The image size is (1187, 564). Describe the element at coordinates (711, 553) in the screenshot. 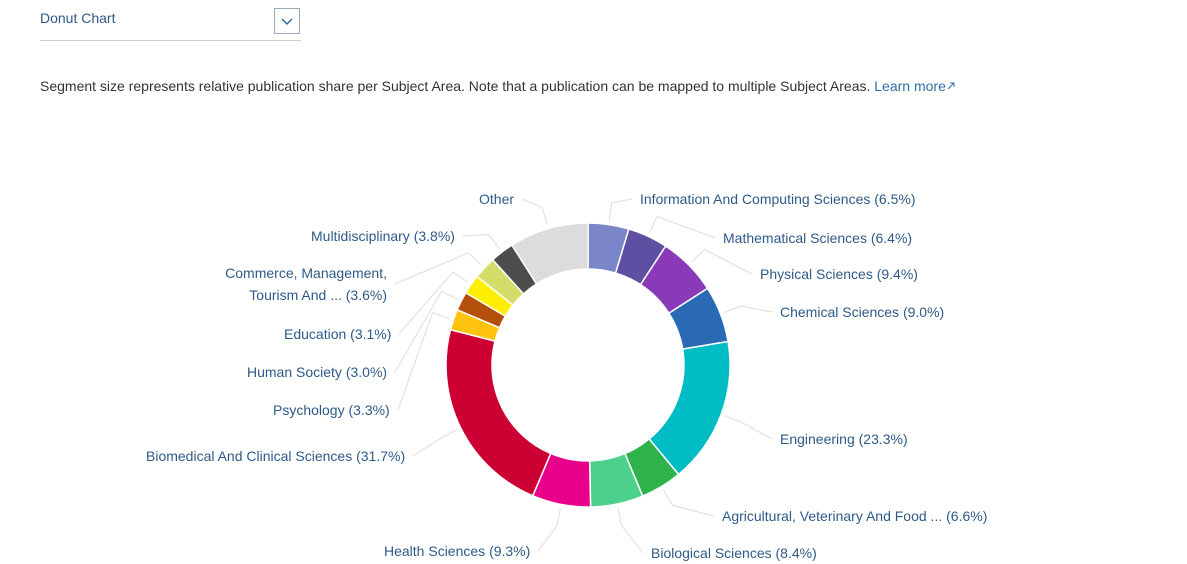

I see `category-name: Biological Sciences` at that location.